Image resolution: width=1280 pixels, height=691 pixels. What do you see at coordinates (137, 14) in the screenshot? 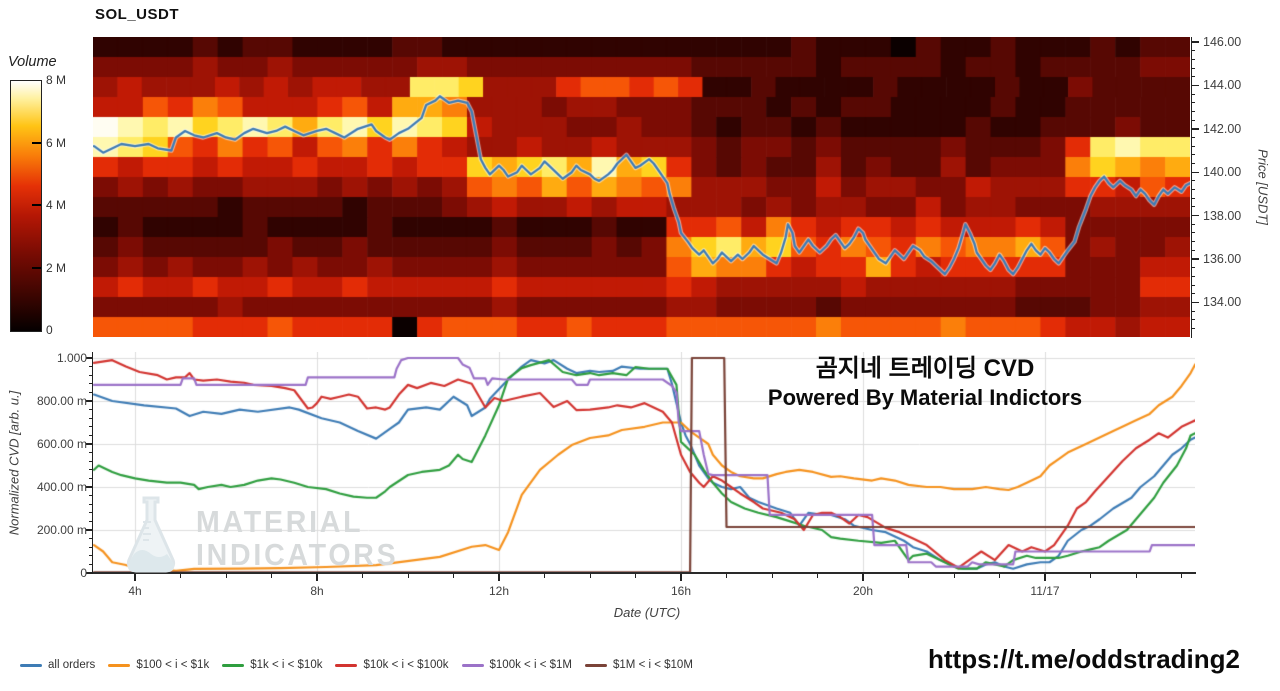
I see `chart-title: SOL_USDT` at bounding box center [137, 14].